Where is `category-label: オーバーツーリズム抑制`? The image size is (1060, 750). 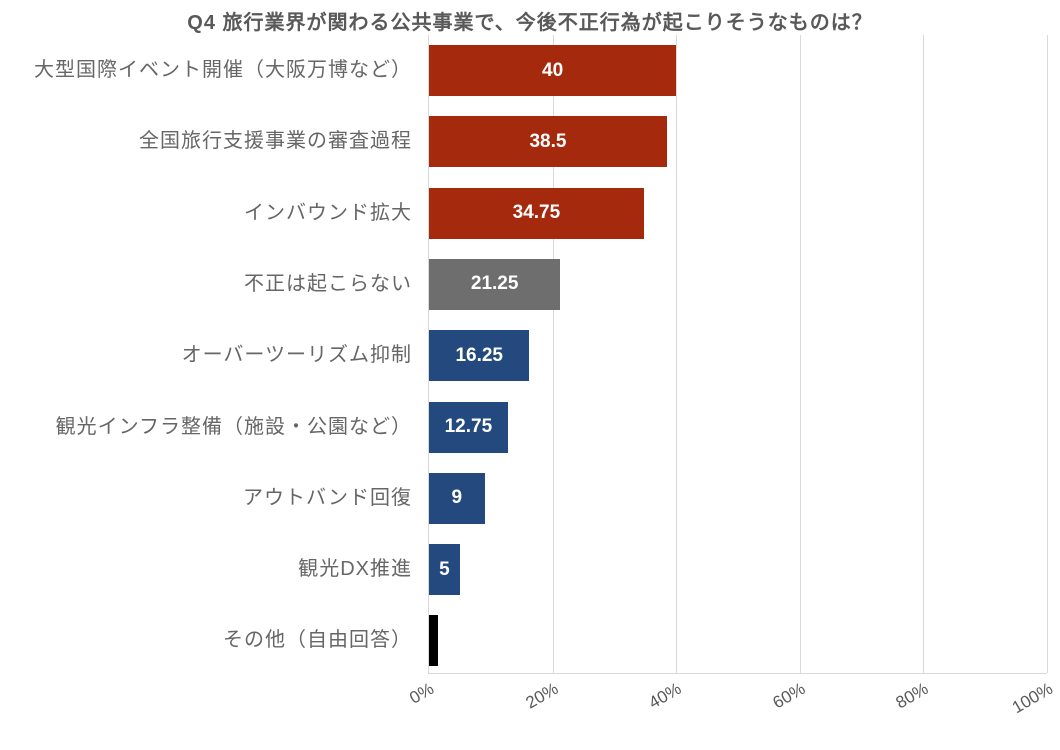
category-label: オーバーツーリズム抑制 is located at coordinates (296, 355).